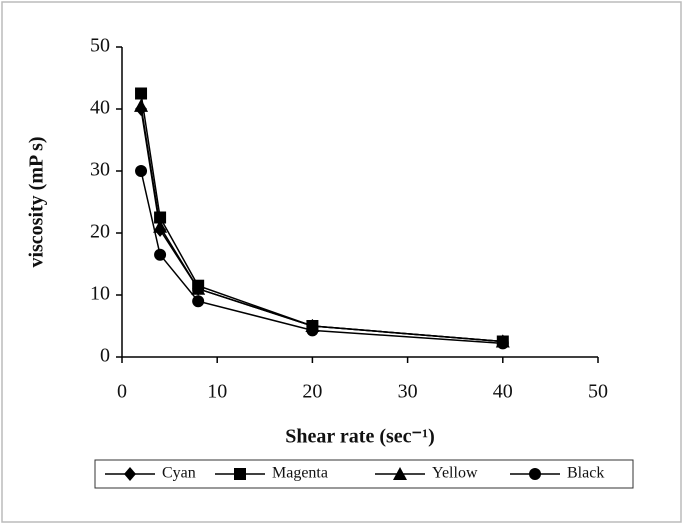 This screenshot has height=524, width=683. I want to click on y-tick-label: 10, so click(100, 294).